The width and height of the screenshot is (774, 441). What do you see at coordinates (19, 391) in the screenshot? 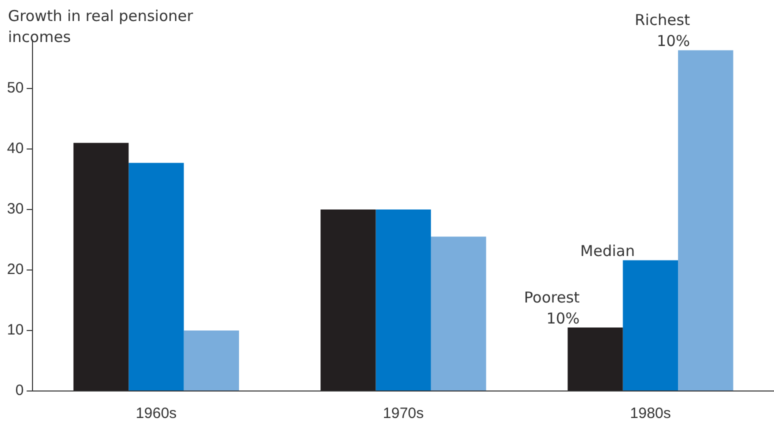
I see `y-tick-label: 0` at bounding box center [19, 391].